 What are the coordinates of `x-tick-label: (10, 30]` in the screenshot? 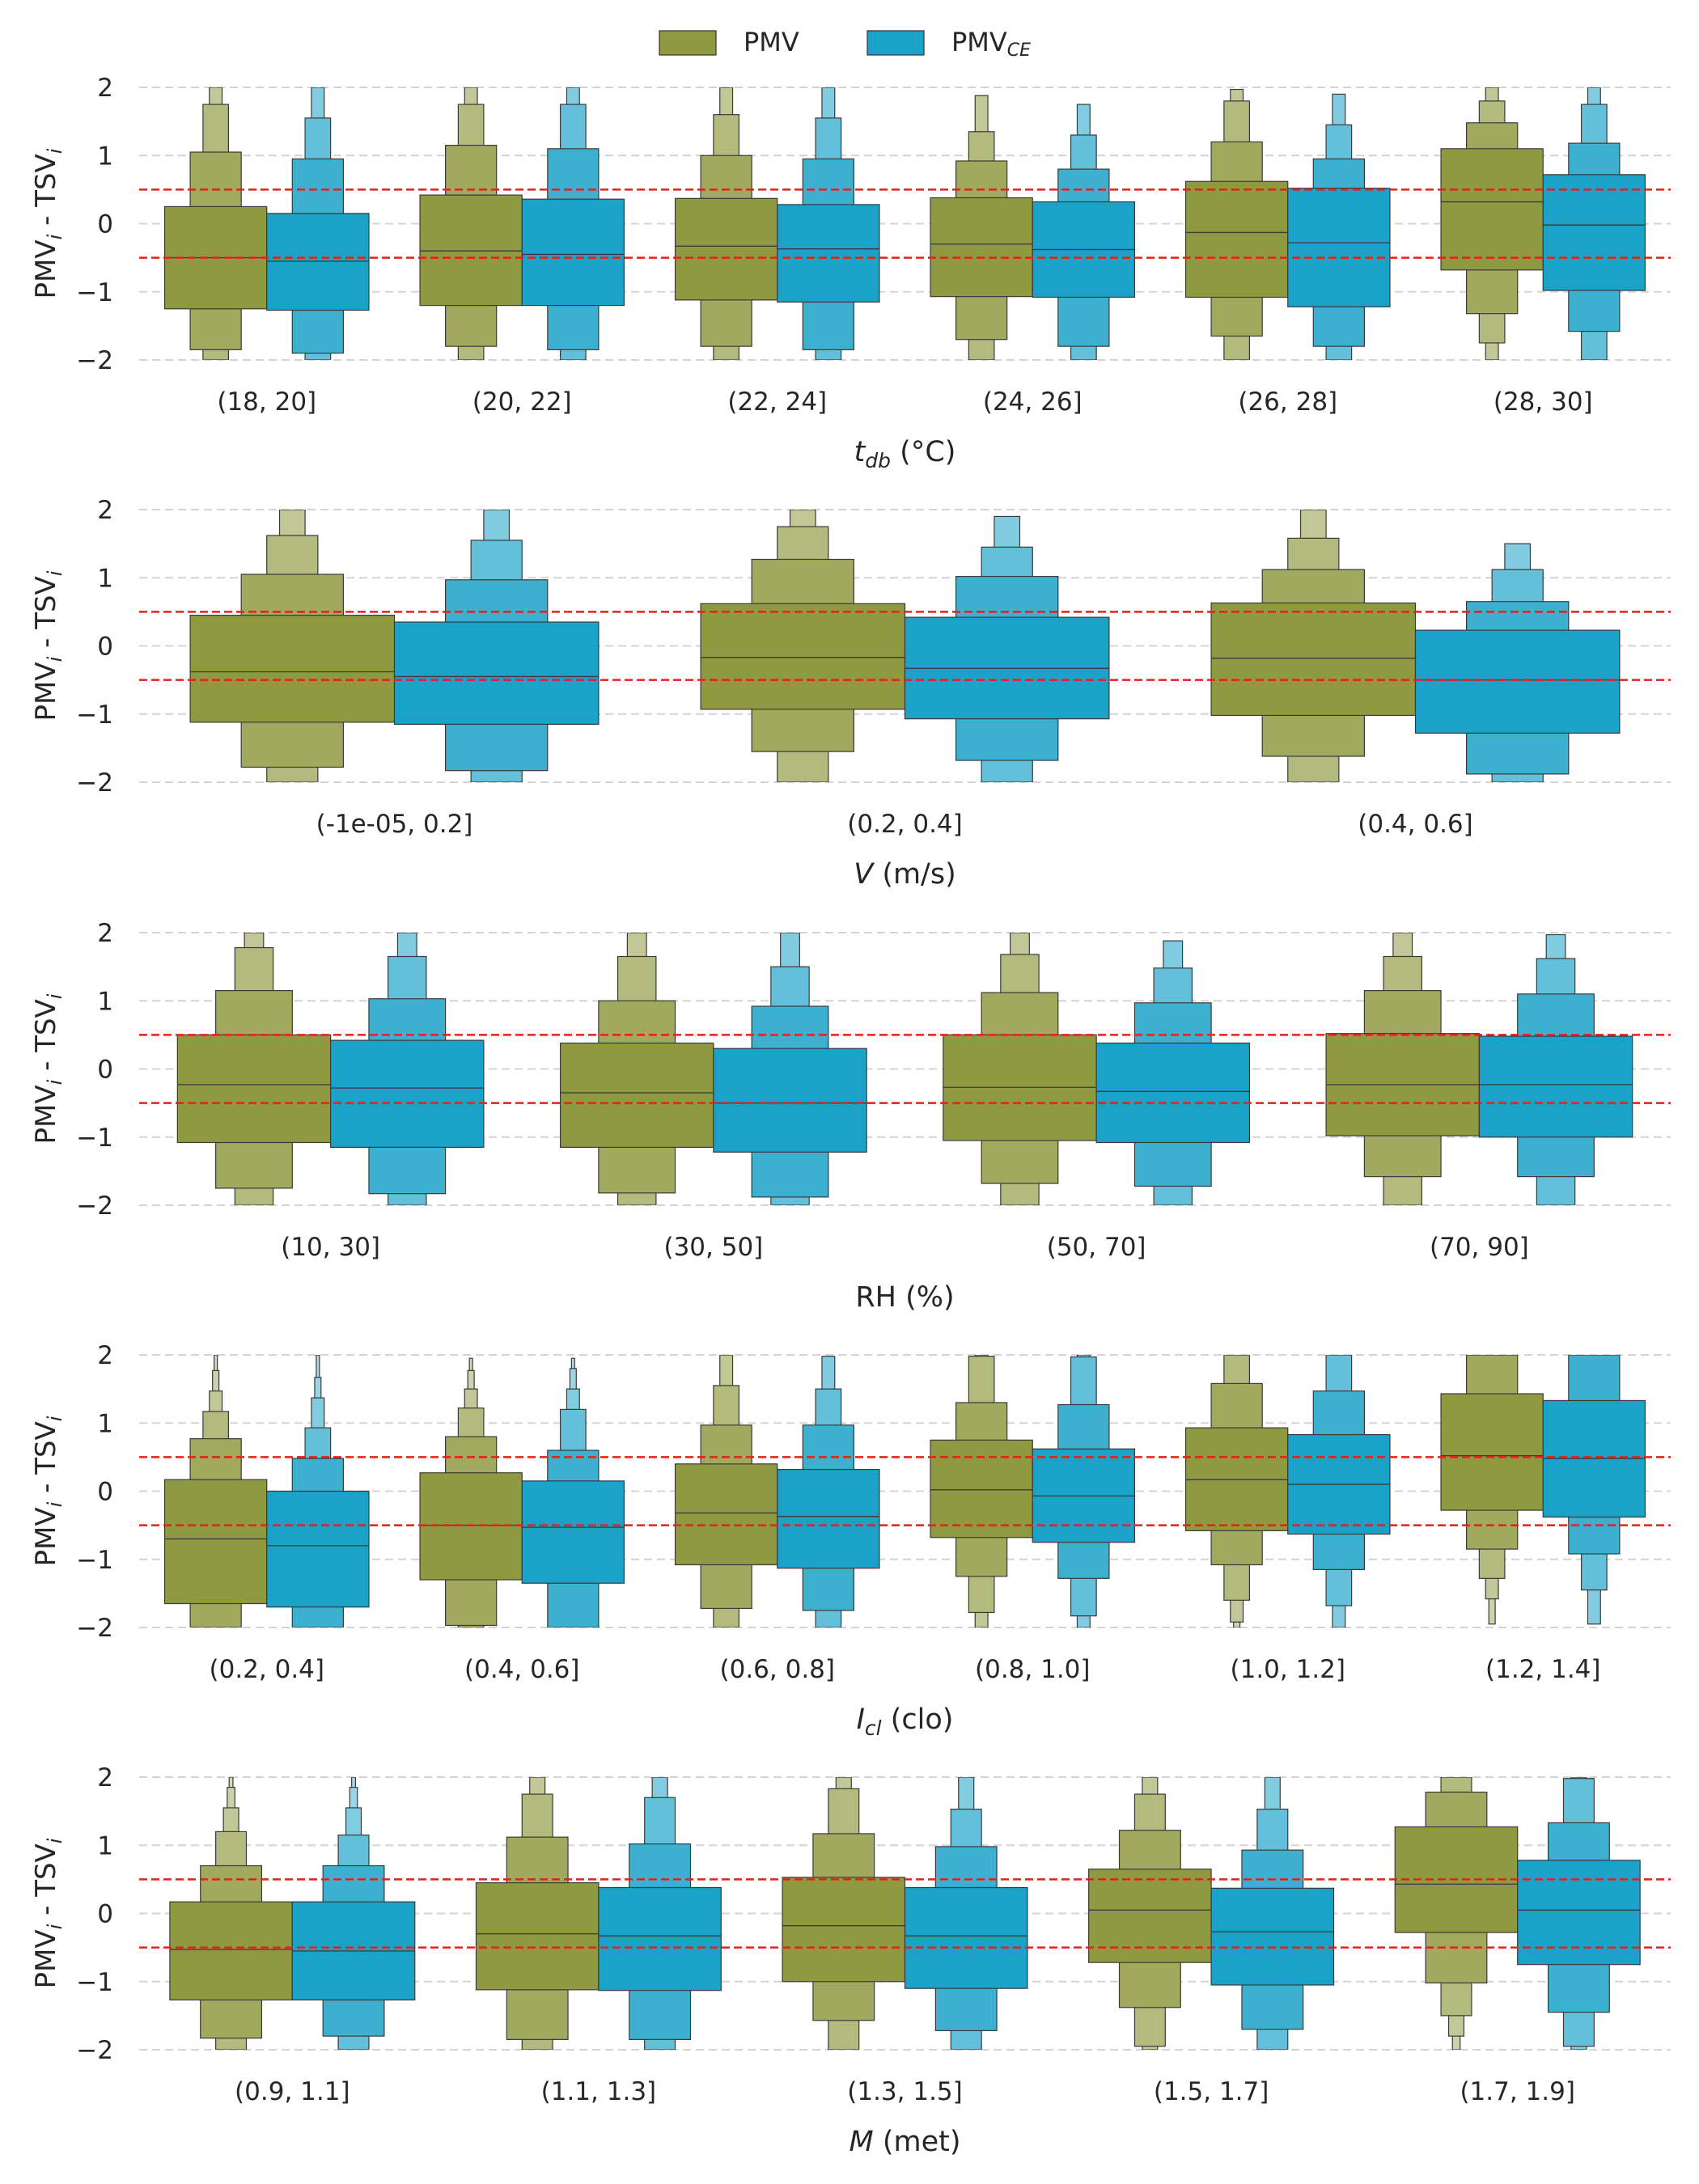 It's located at (330, 1248).